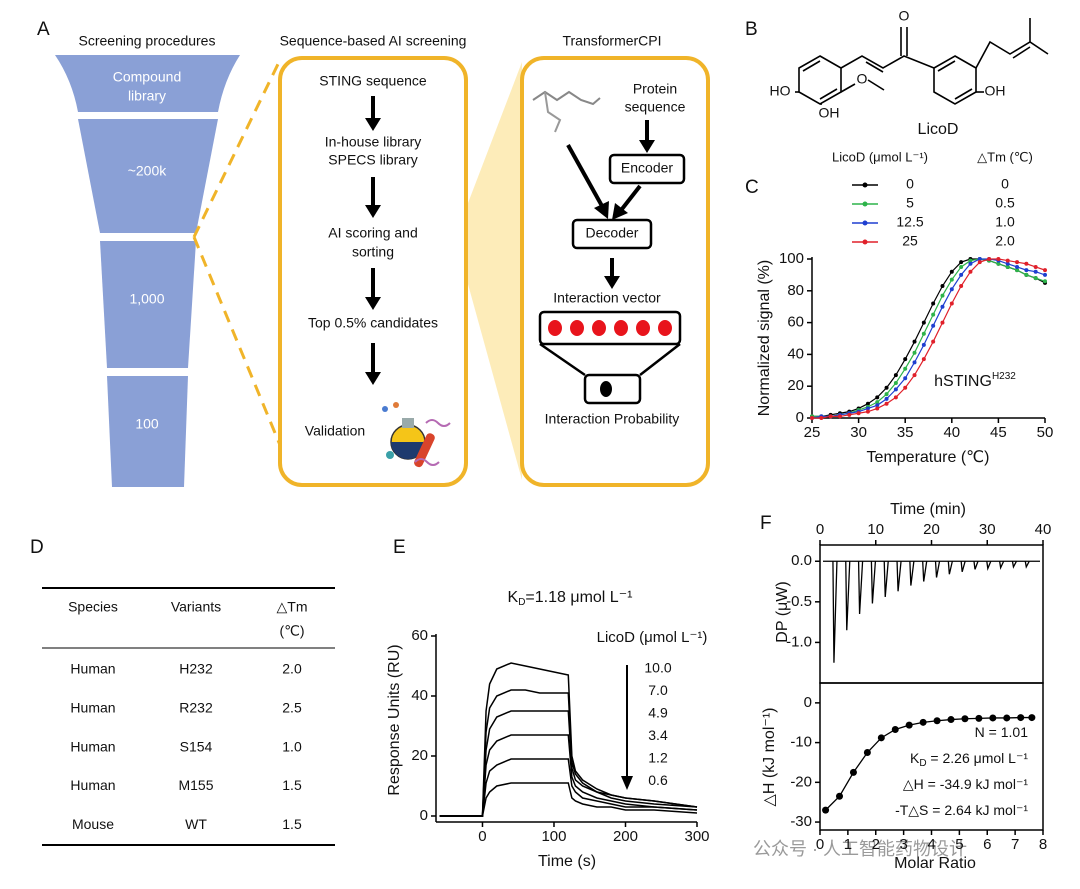  I want to click on model-arrows, so click(610, 204).